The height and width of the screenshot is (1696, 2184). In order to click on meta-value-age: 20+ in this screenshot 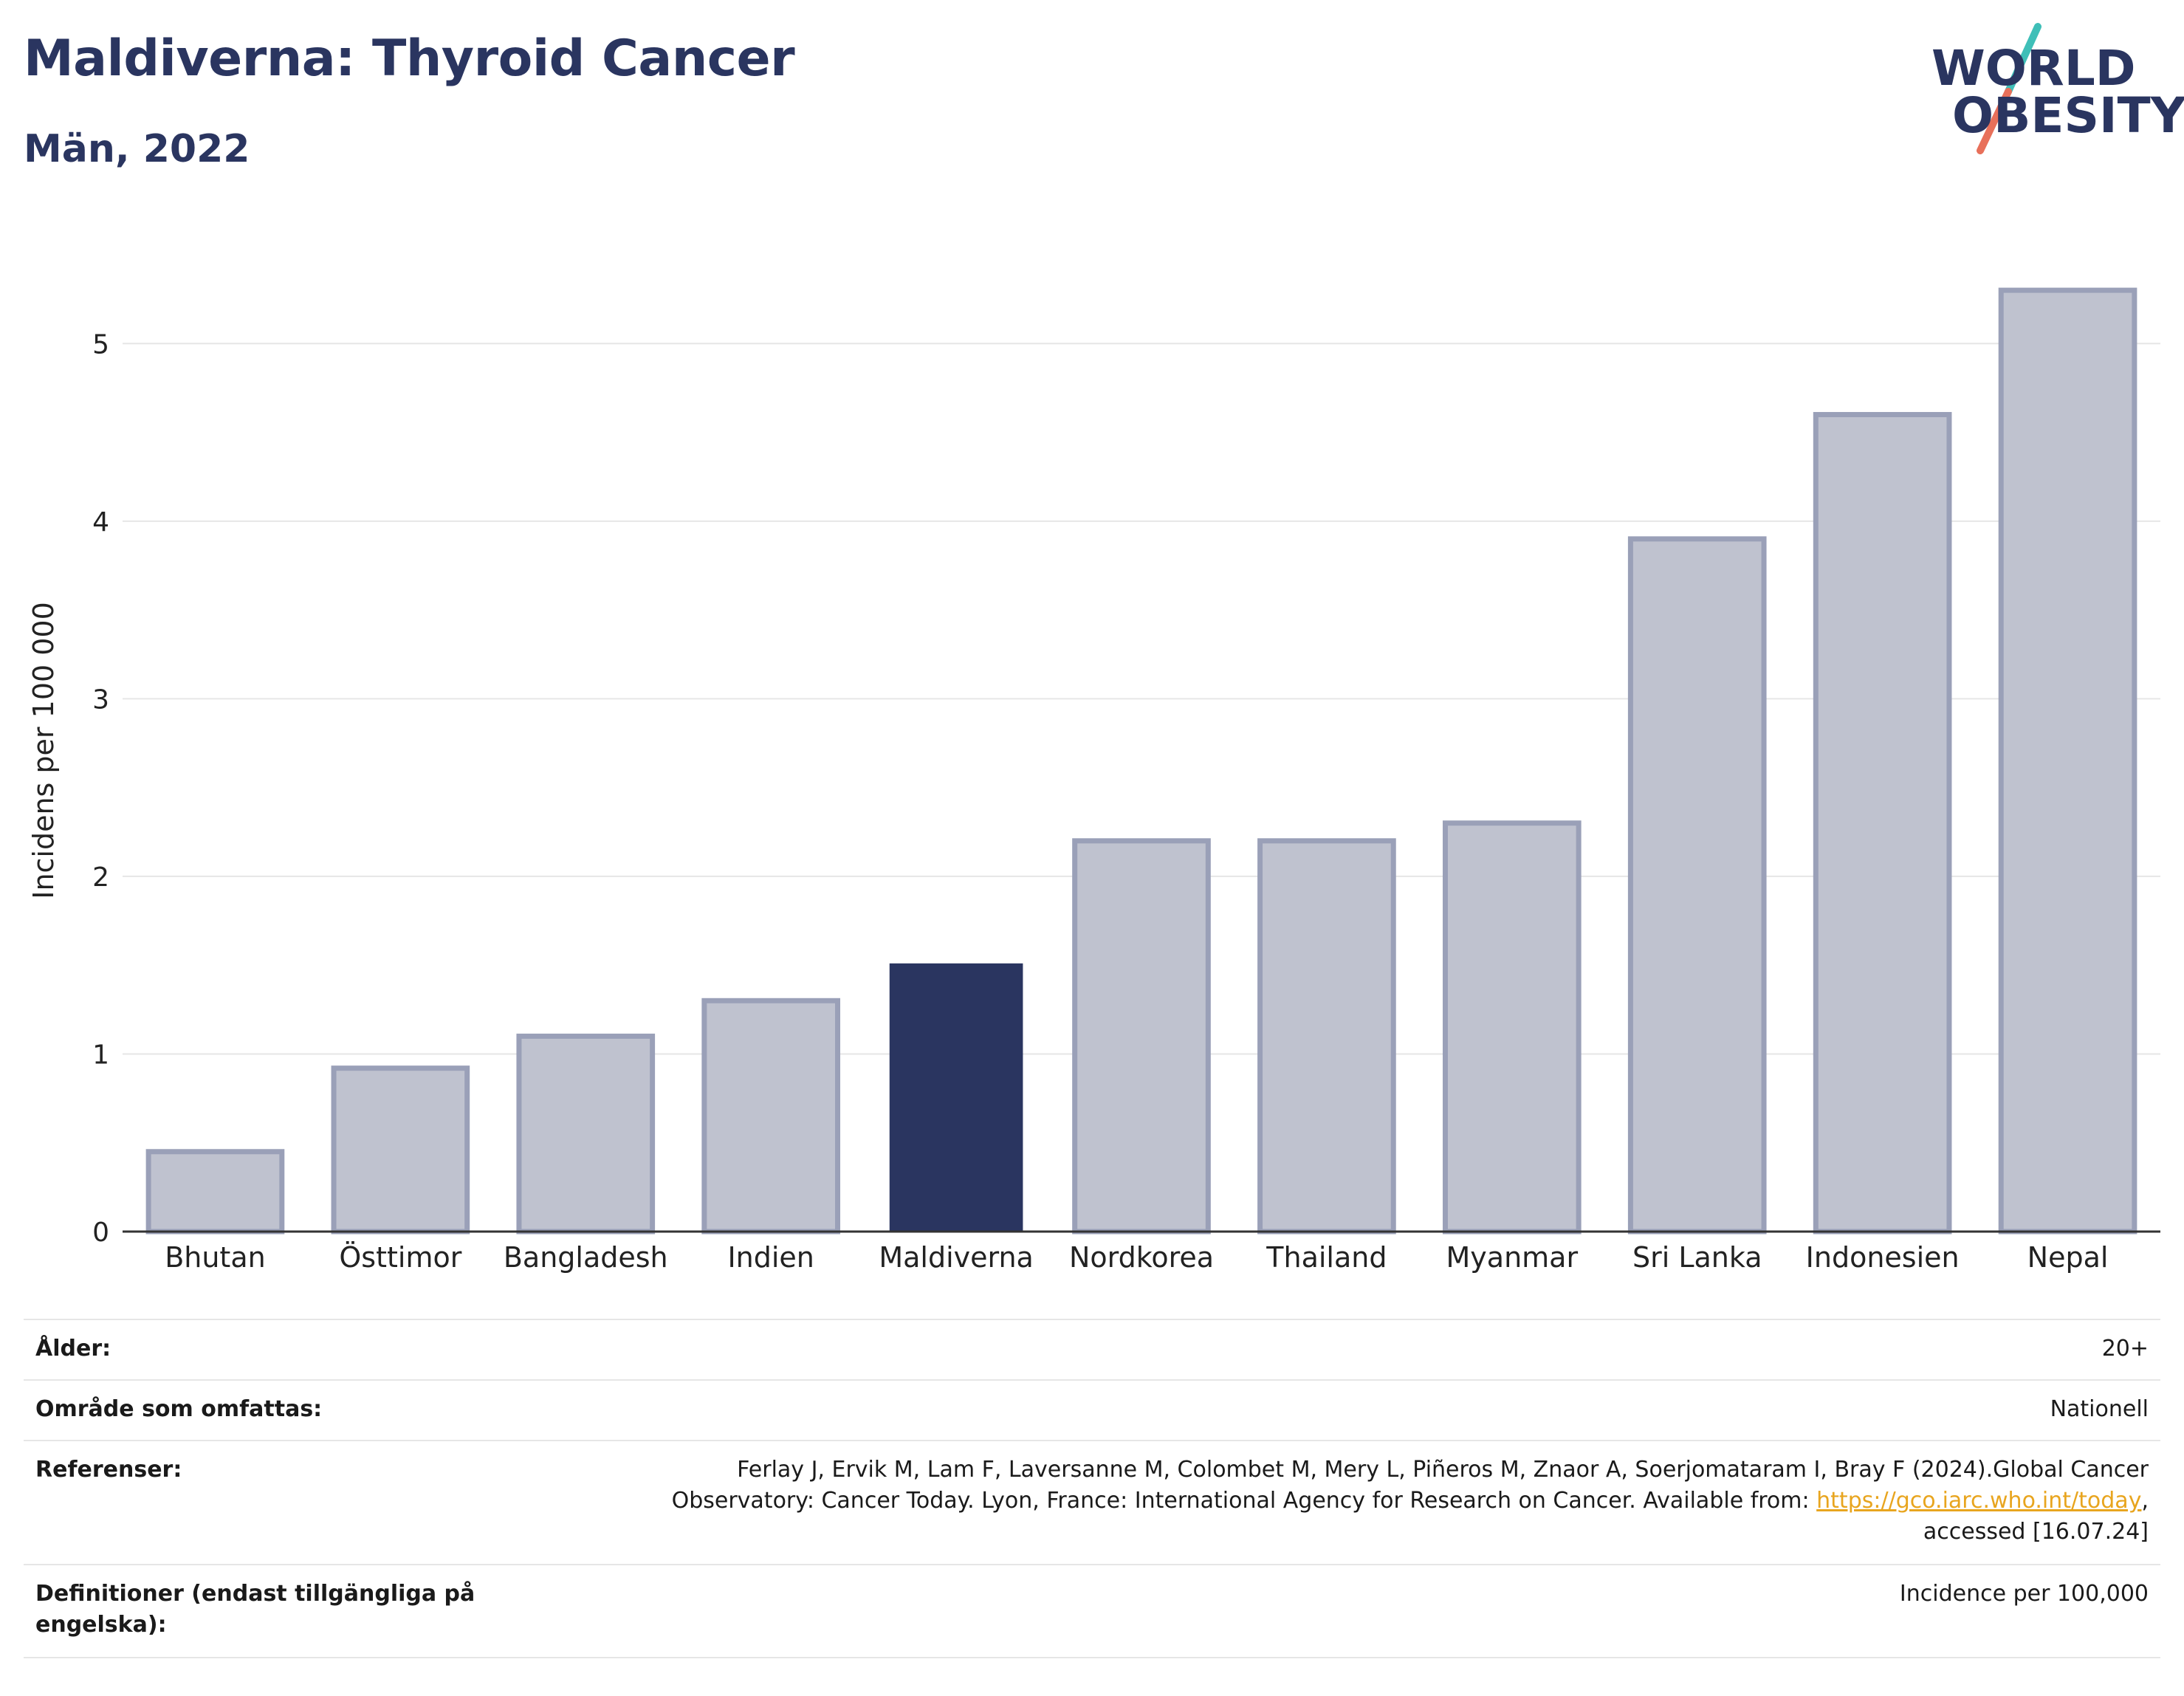, I will do `click(2125, 1349)`.